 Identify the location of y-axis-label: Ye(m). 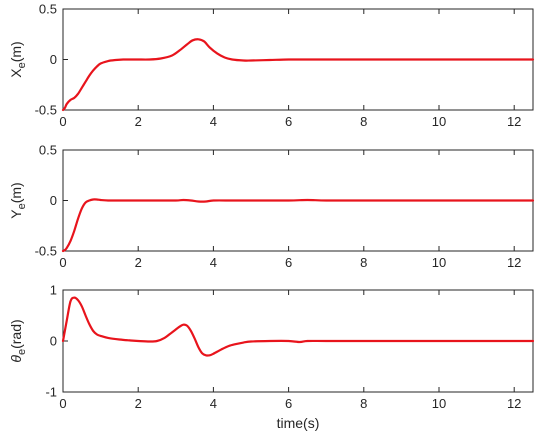
(18, 200).